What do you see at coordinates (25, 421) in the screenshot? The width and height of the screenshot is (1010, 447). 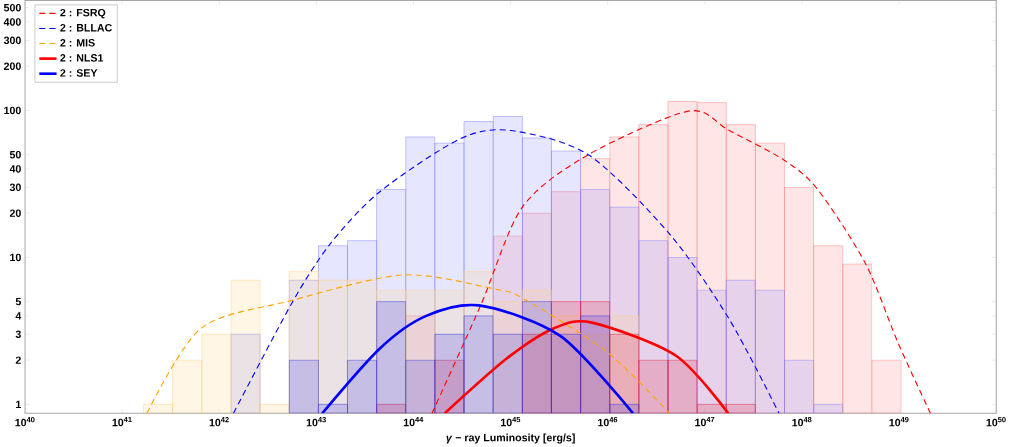 I see `x-tick-label: 10$^{40}$` at bounding box center [25, 421].